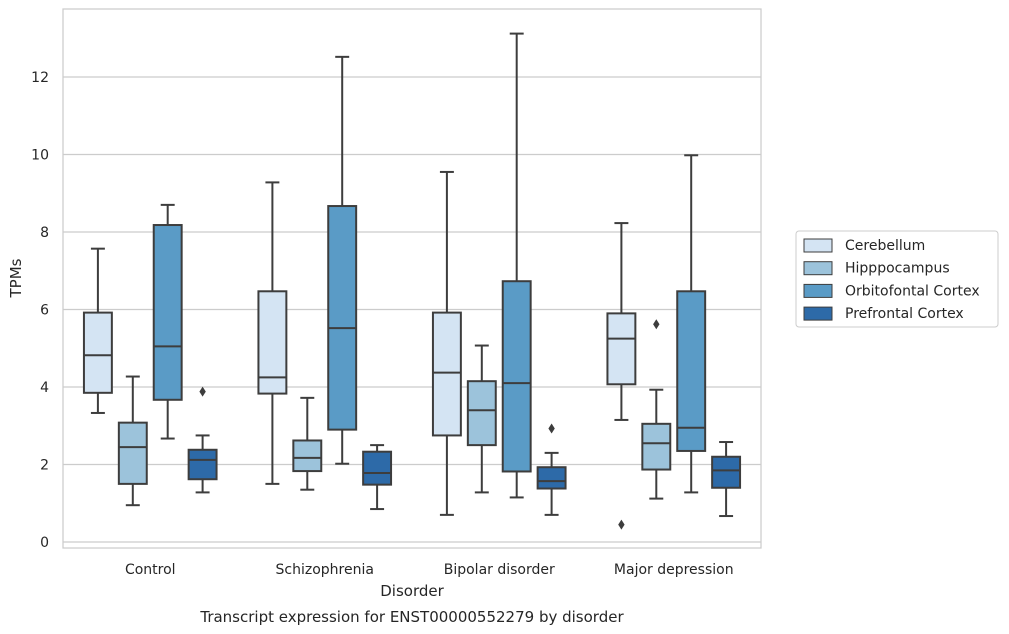 This screenshot has height=634, width=1009. I want to click on y-tick-label: 8, so click(44, 233).